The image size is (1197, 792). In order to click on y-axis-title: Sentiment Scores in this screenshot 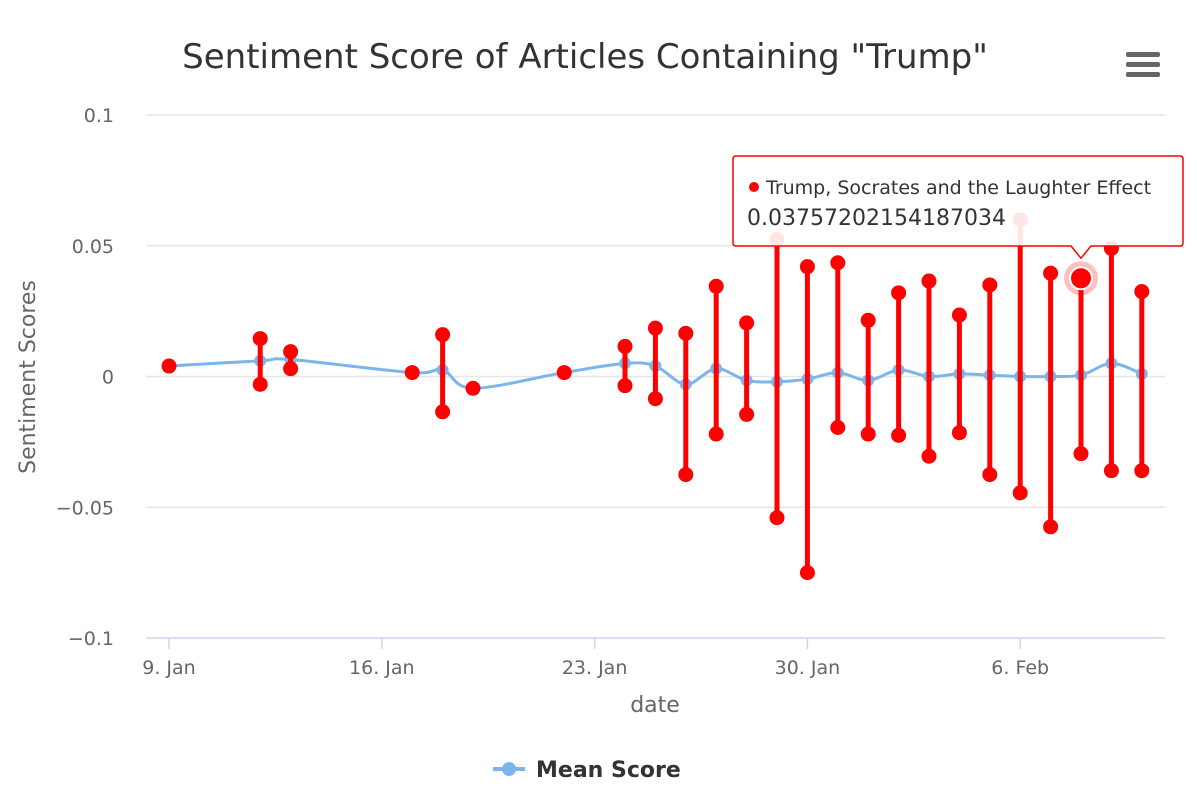, I will do `click(28, 377)`.